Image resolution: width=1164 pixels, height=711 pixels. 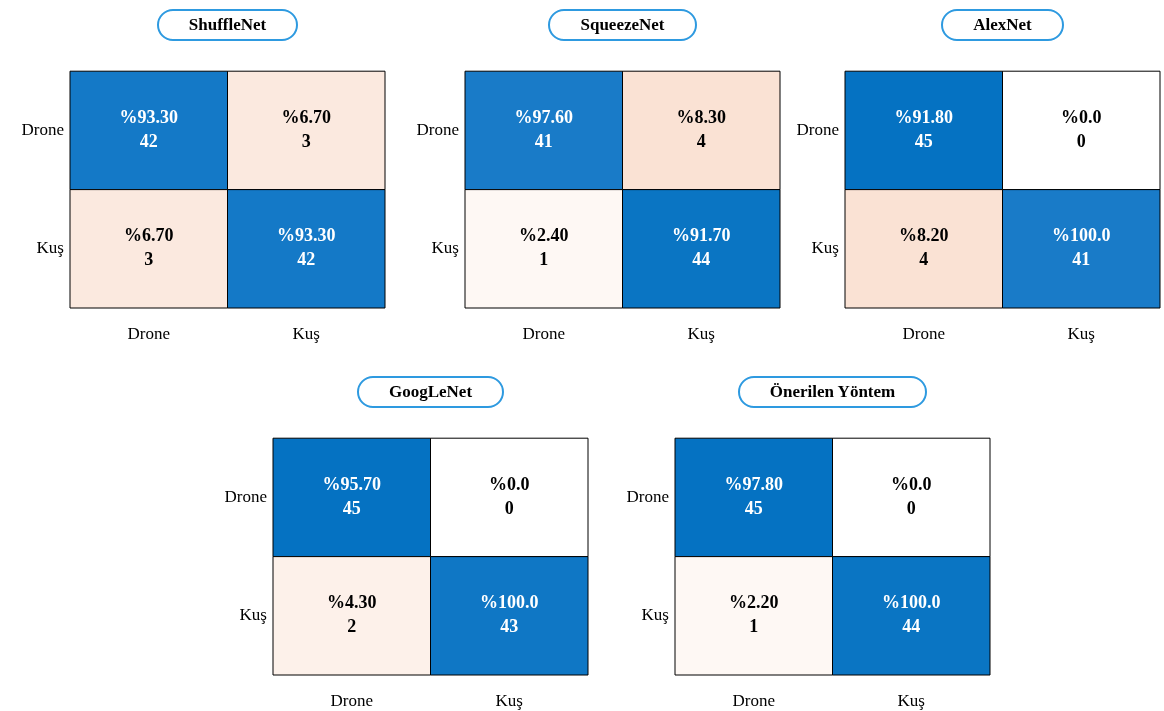 What do you see at coordinates (509, 626) in the screenshot?
I see `data-label: 43` at bounding box center [509, 626].